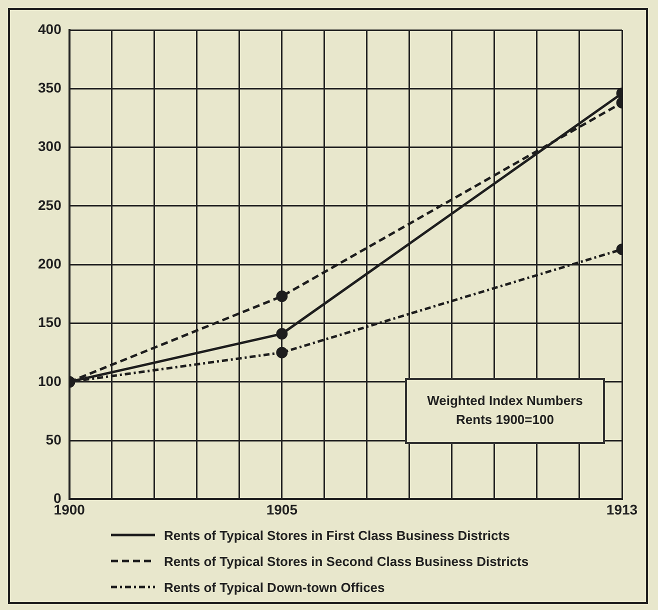 The image size is (658, 610). Describe the element at coordinates (282, 509) in the screenshot. I see `x-tick-label: 1905` at that location.